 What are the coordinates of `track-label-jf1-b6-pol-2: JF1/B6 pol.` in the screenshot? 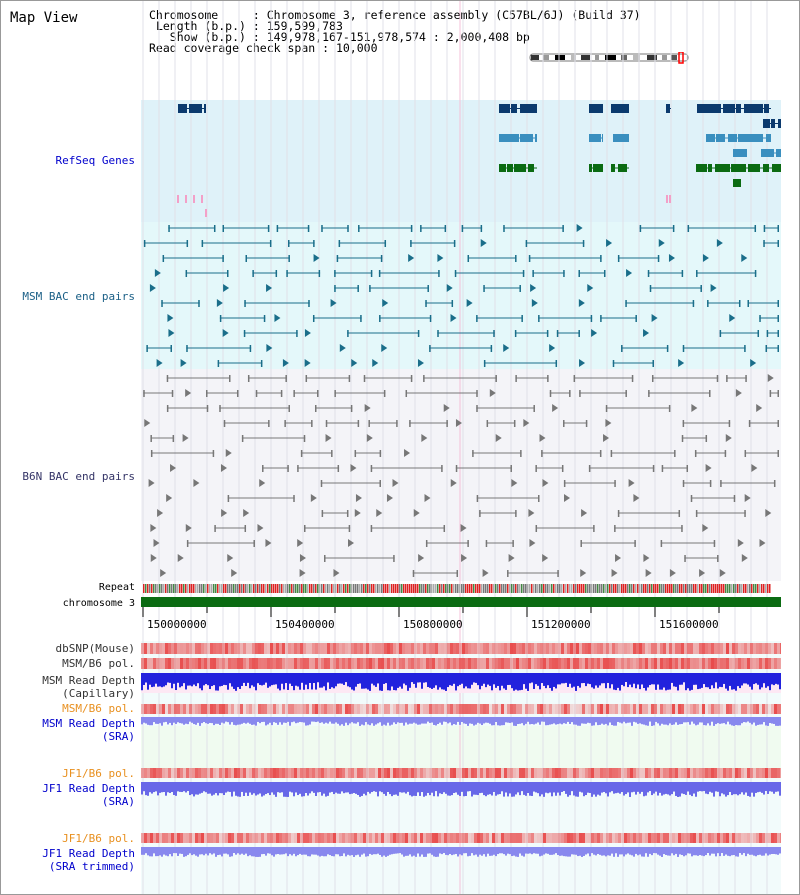 It's located at (98, 838).